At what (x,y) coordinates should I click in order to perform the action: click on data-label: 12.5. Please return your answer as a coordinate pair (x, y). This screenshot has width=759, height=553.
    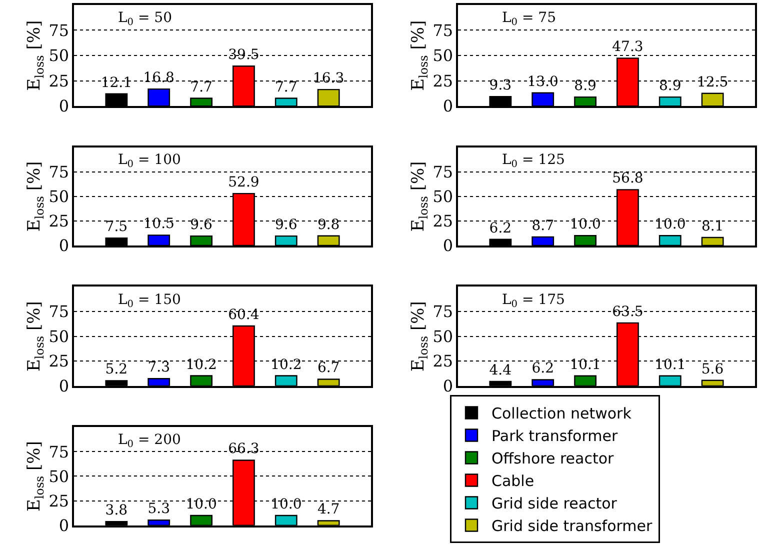
    Looking at the image, I should click on (712, 82).